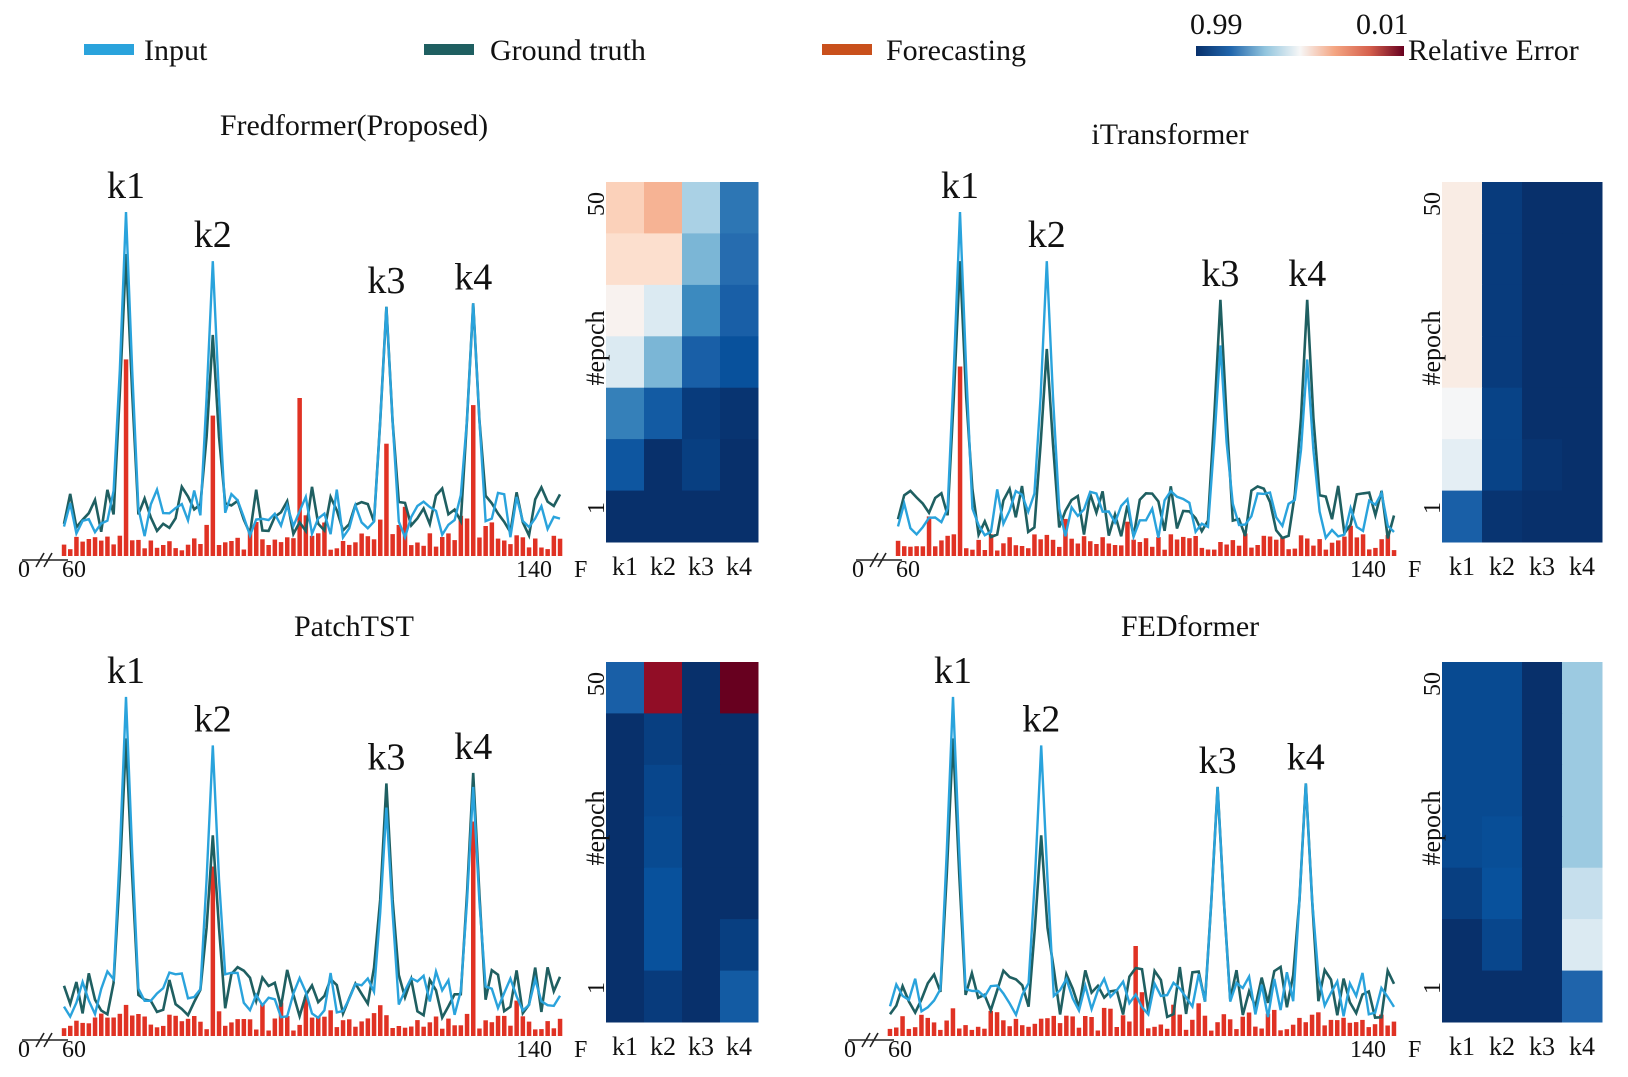  I want to click on heatmap-x-label: k2, so click(1502, 1046).